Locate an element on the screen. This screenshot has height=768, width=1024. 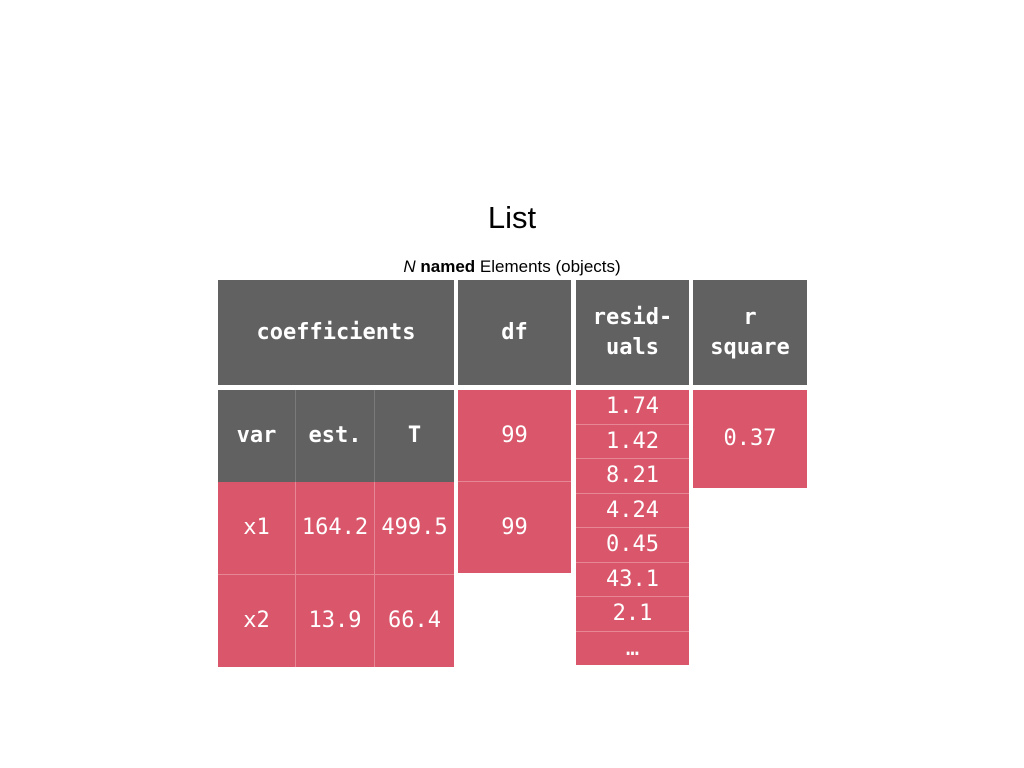
subtitle-rest: Elements (objects) is located at coordinates (548, 266).